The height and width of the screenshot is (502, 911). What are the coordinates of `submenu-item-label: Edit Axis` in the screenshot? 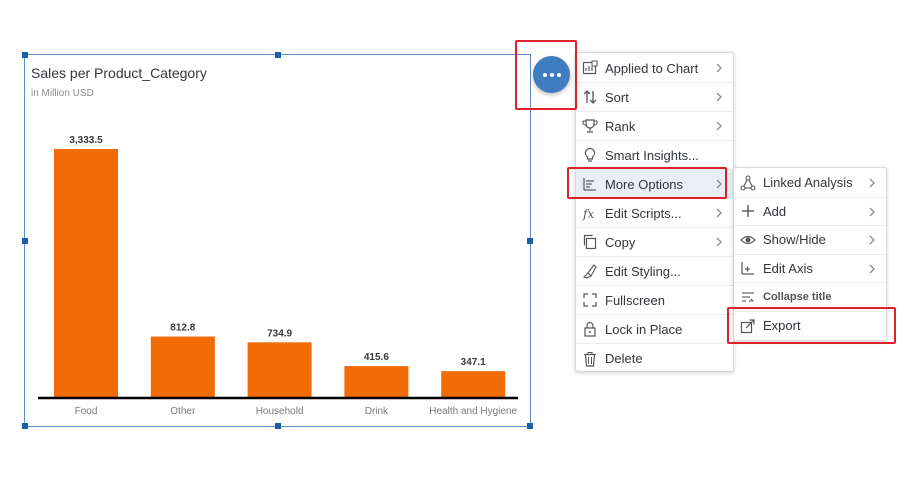 It's located at (788, 268).